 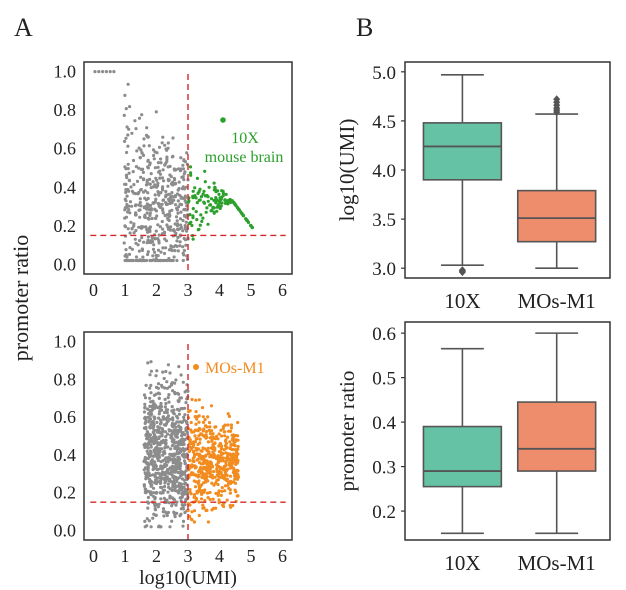 What do you see at coordinates (462, 151) in the screenshot?
I see `box_umi-box` at bounding box center [462, 151].